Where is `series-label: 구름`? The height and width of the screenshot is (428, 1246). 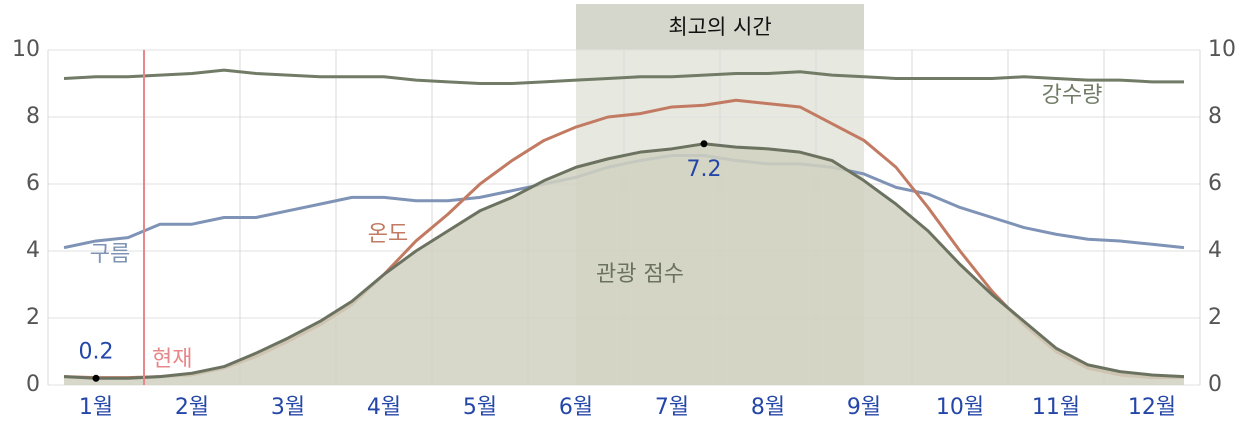 series-label: 구름 is located at coordinates (110, 254).